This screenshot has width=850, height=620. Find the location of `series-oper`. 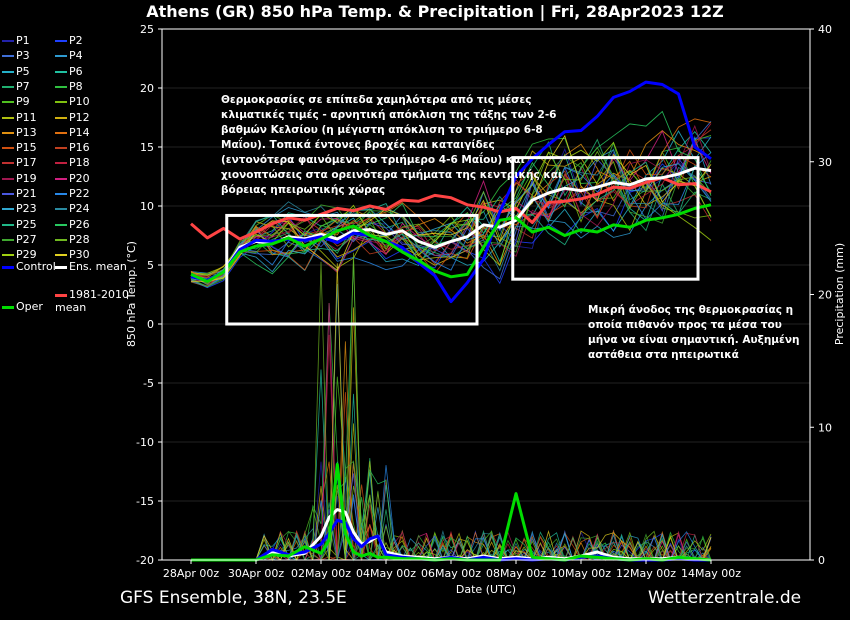

series-oper is located at coordinates (451, 243).